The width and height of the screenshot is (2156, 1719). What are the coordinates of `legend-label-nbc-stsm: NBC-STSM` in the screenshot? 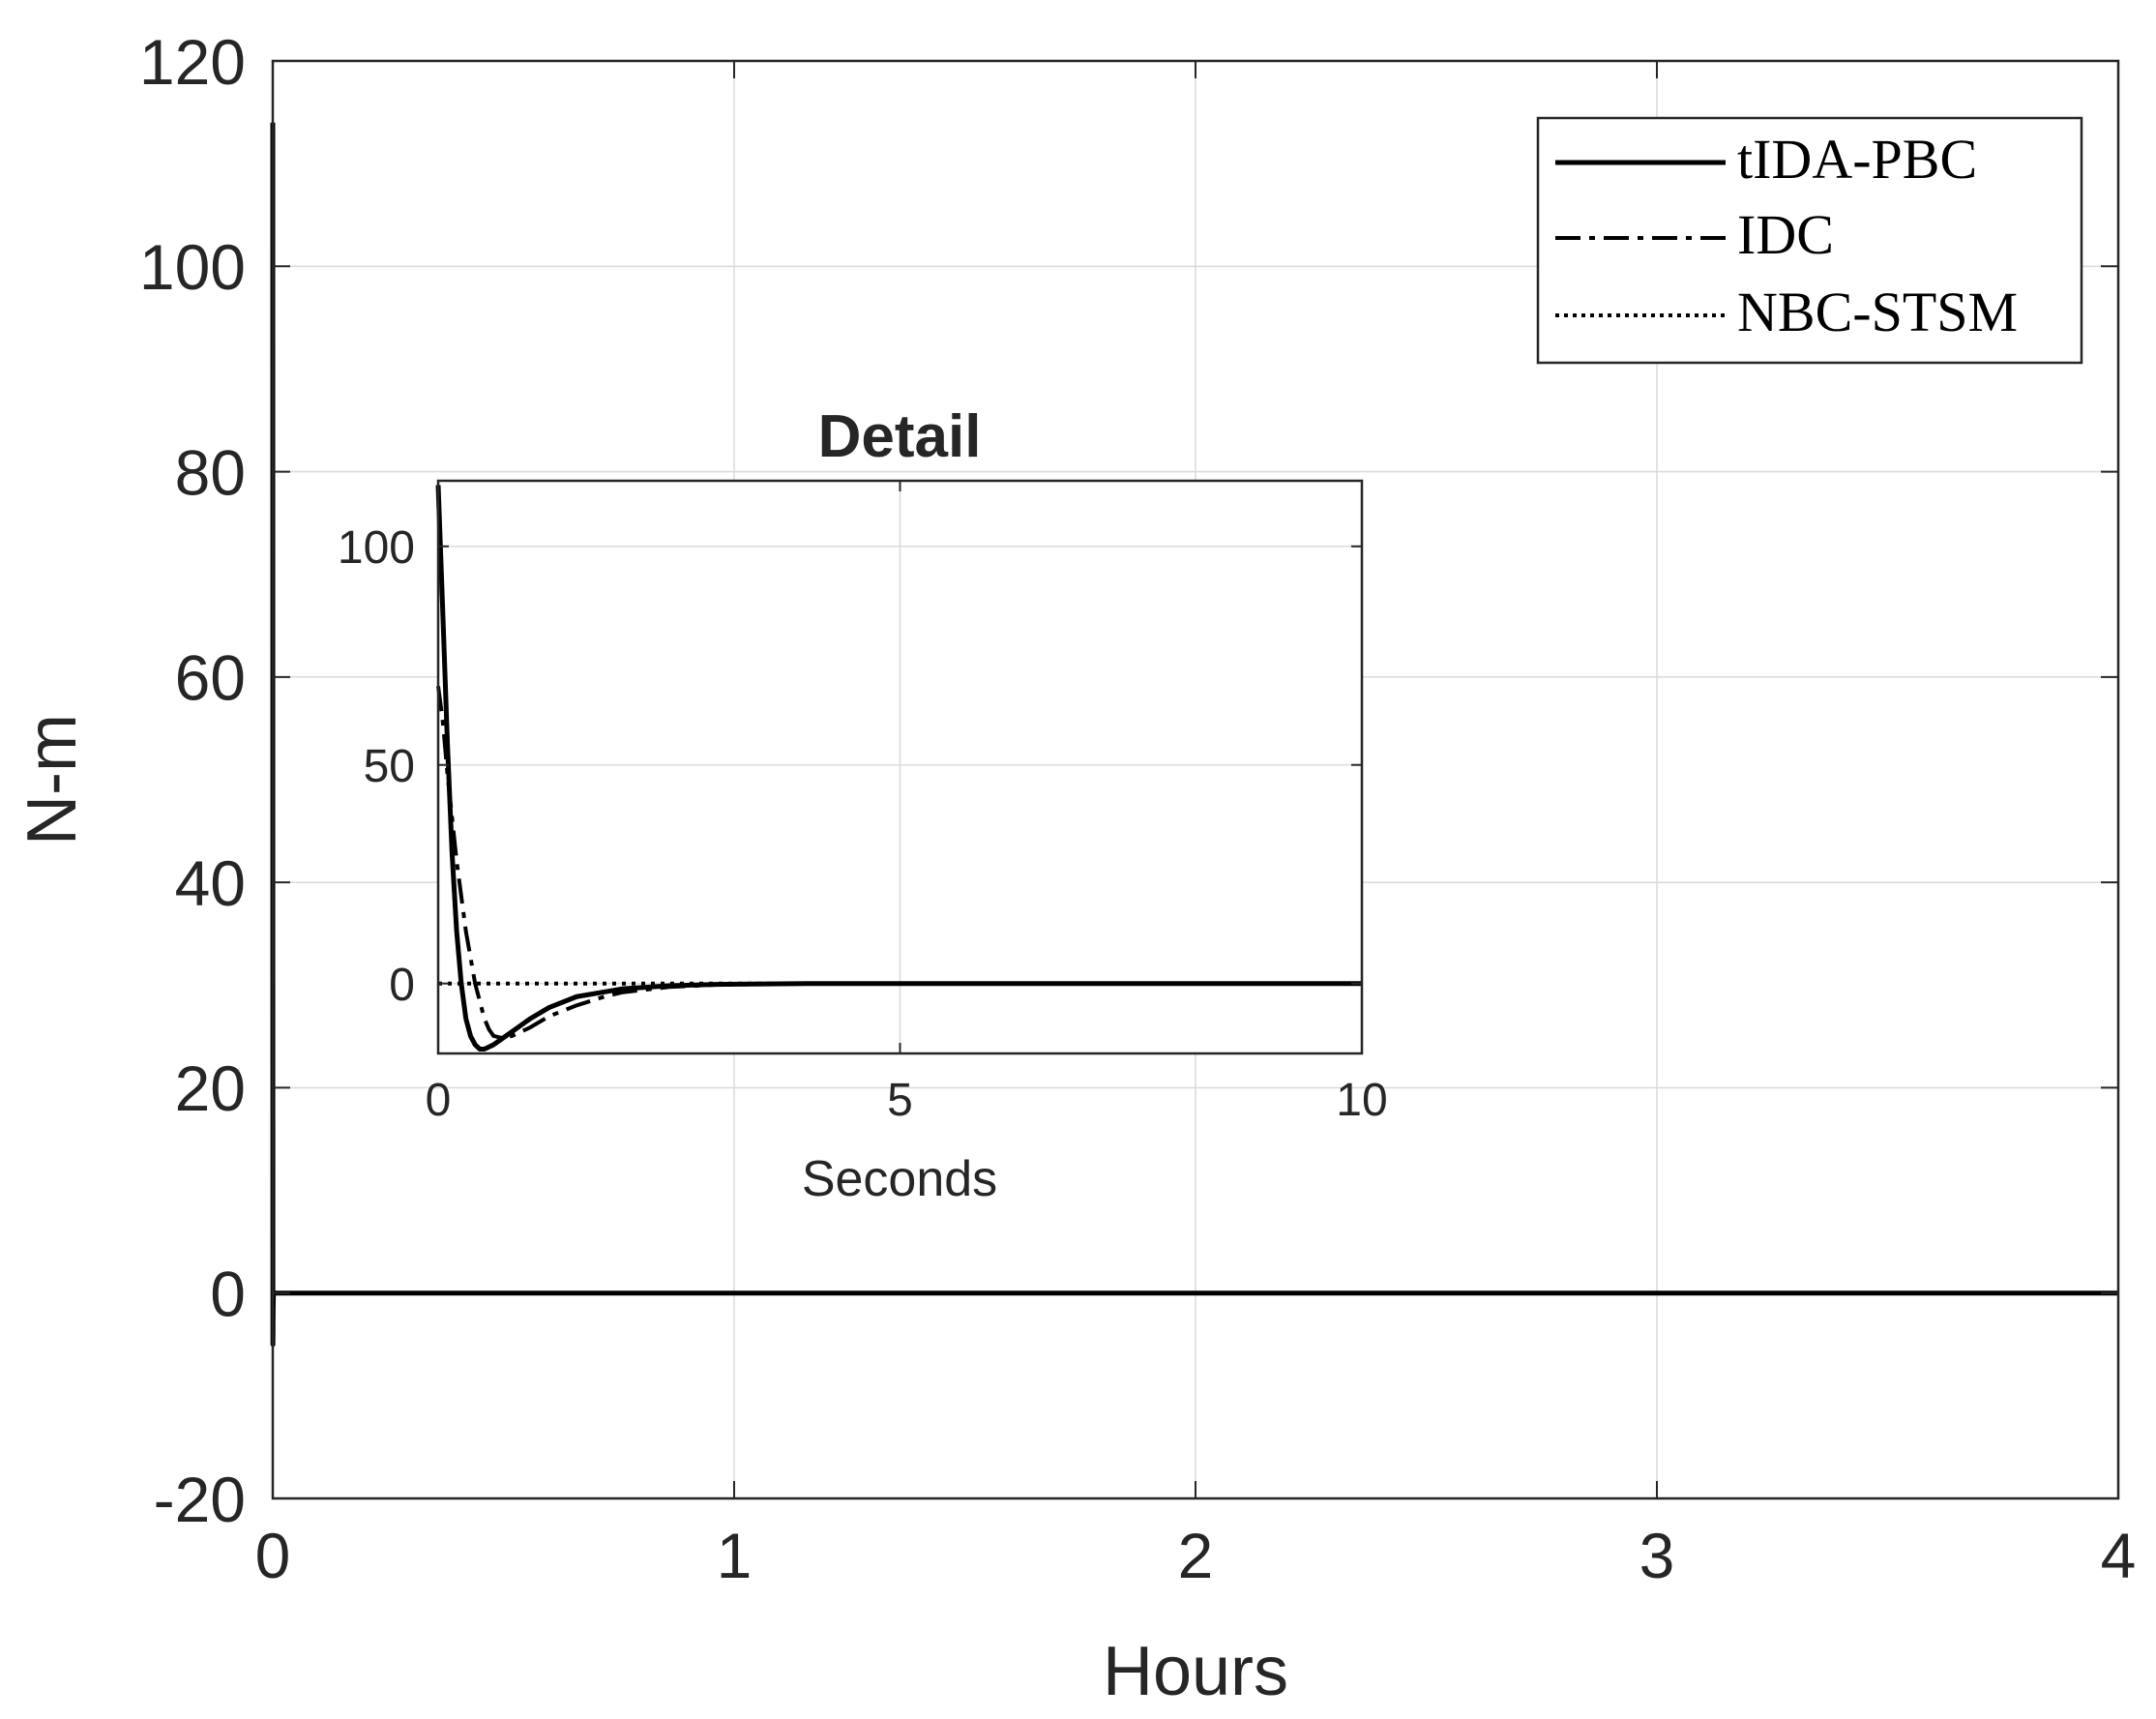 It's located at (1877, 312).